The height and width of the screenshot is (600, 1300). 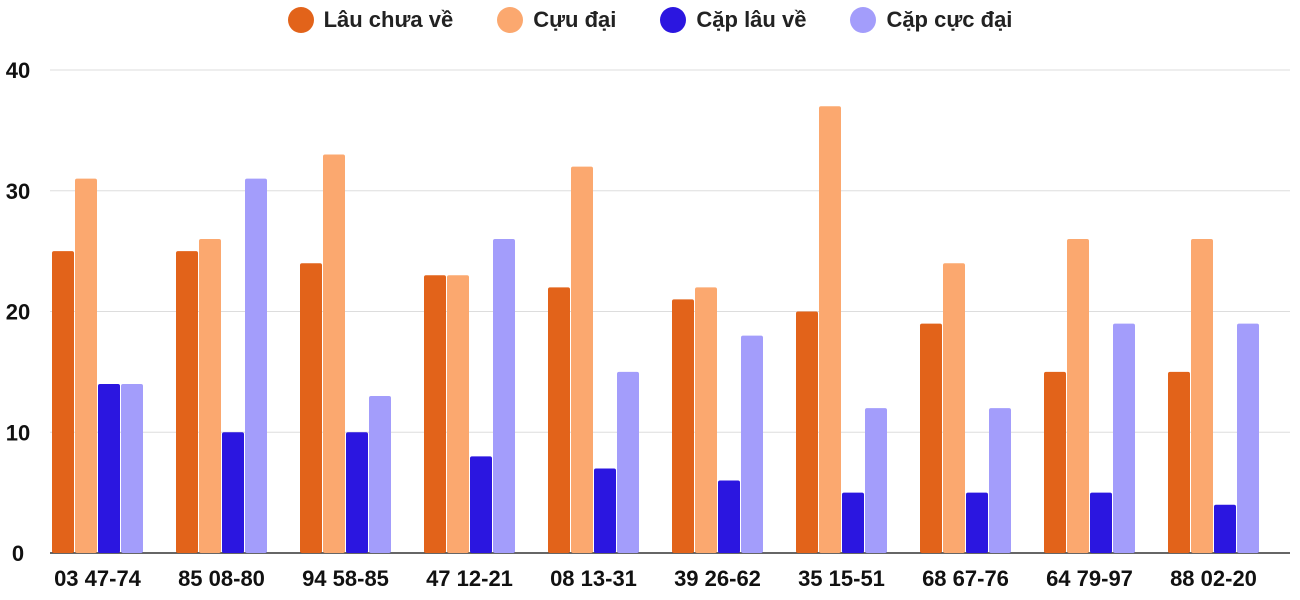 What do you see at coordinates (1213, 578) in the screenshot?
I see `x-tick-label: 88 02-20` at bounding box center [1213, 578].